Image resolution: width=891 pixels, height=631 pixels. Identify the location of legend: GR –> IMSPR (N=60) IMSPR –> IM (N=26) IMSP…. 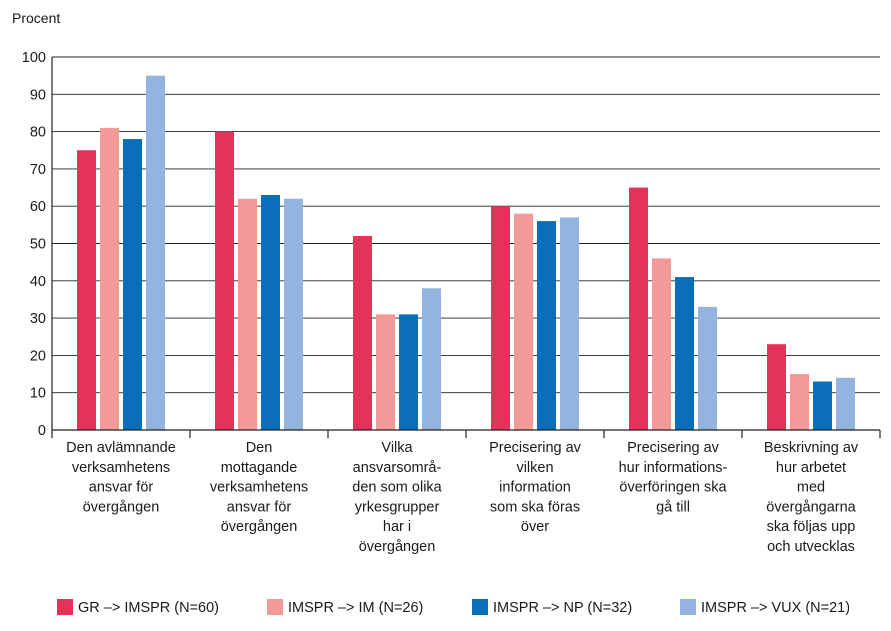
(453, 607).